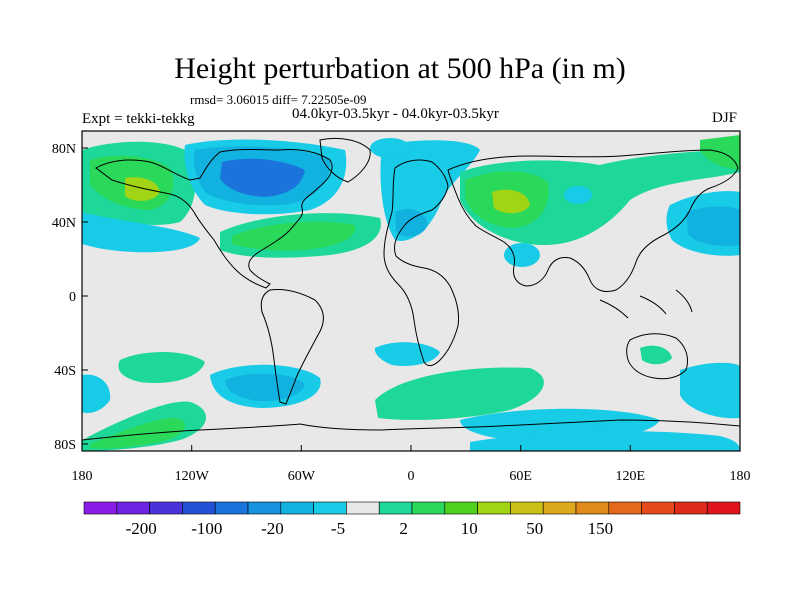  What do you see at coordinates (272, 528) in the screenshot?
I see `colorbar-label: -20` at bounding box center [272, 528].